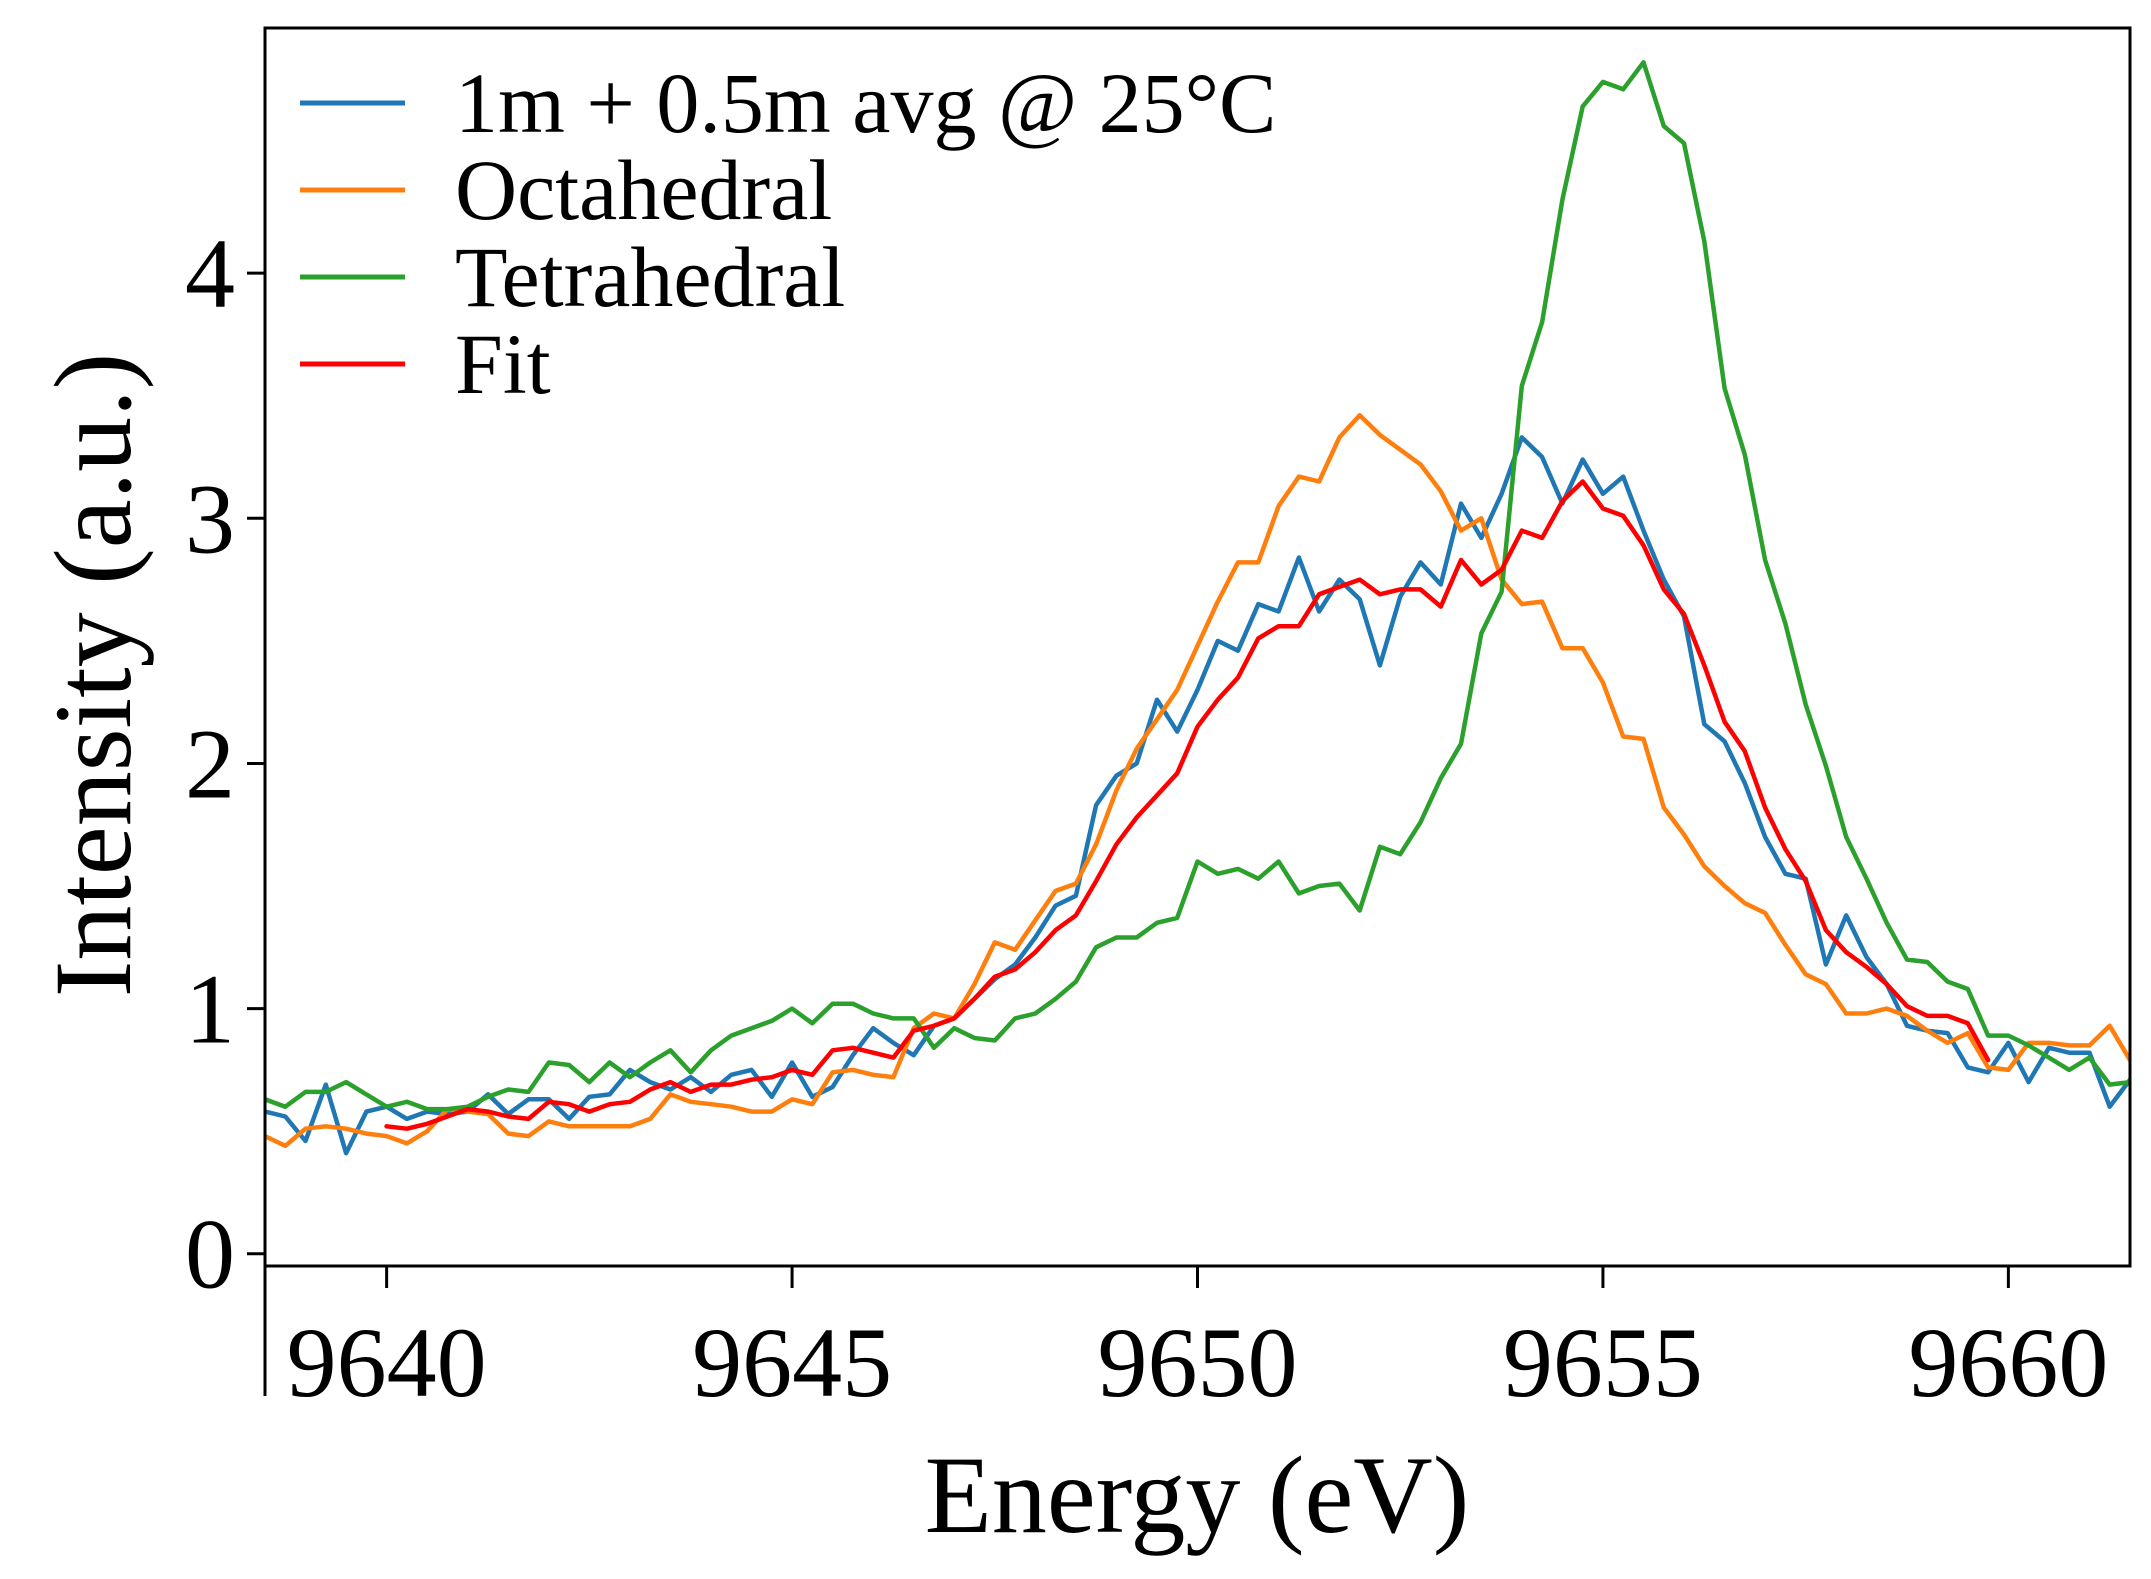  What do you see at coordinates (210, 1254) in the screenshot?
I see `y-tick-label-0: 0` at bounding box center [210, 1254].